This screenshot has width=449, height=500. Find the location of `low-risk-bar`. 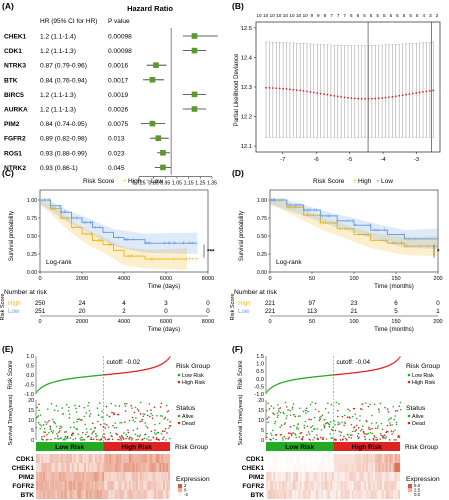

low-risk-bar is located at coordinates (300, 446).